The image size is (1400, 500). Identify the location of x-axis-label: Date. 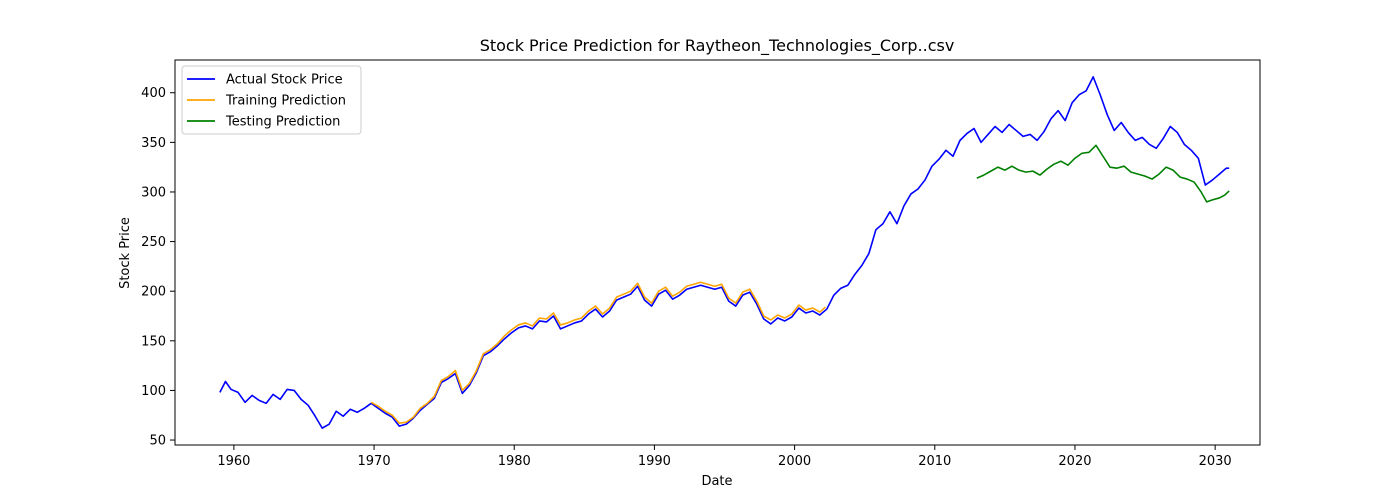
(716, 481).